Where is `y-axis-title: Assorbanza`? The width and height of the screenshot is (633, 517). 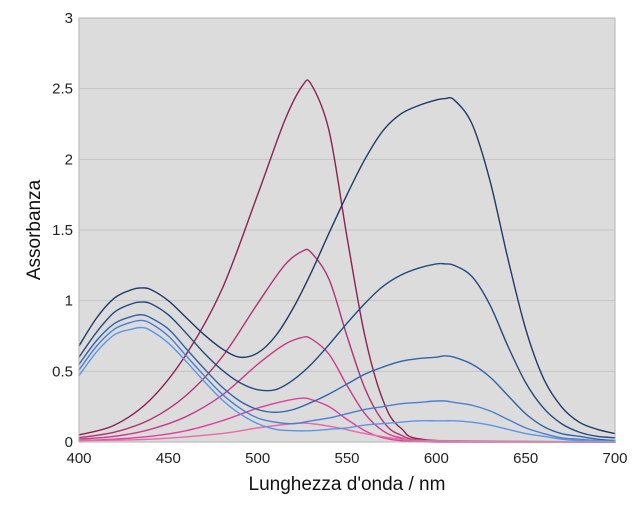 y-axis-title: Assorbanza is located at coordinates (34, 229).